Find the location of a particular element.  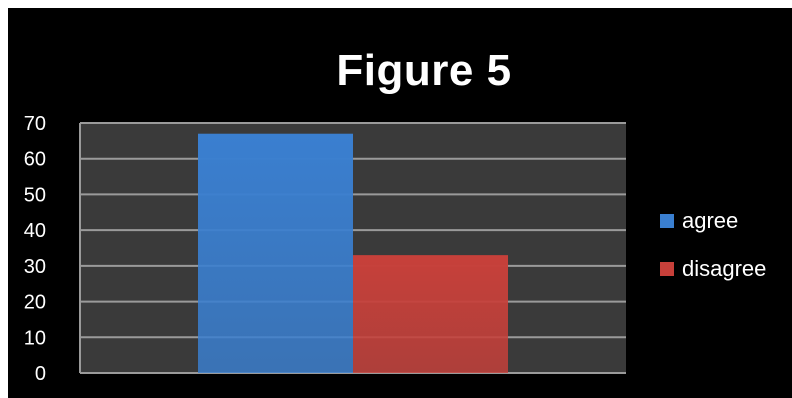

y-tick-label-50: 50 is located at coordinates (35, 195).